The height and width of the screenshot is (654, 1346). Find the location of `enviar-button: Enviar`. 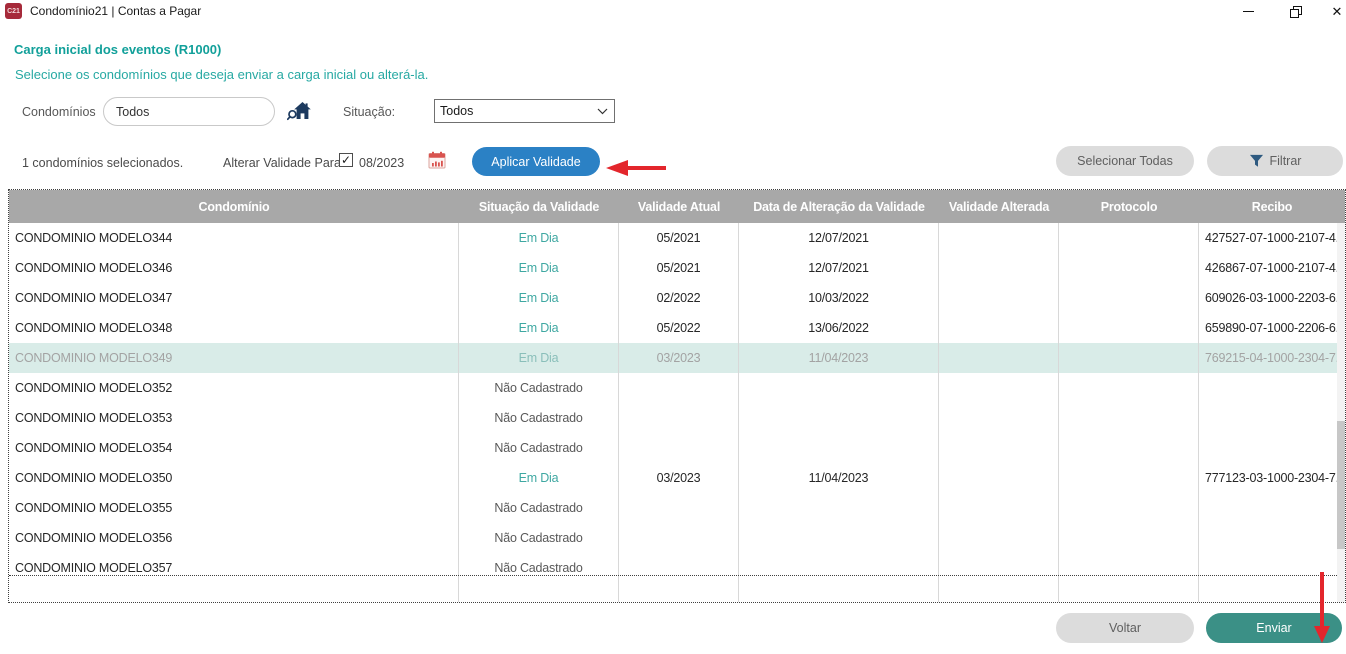

enviar-button: Enviar is located at coordinates (1274, 628).